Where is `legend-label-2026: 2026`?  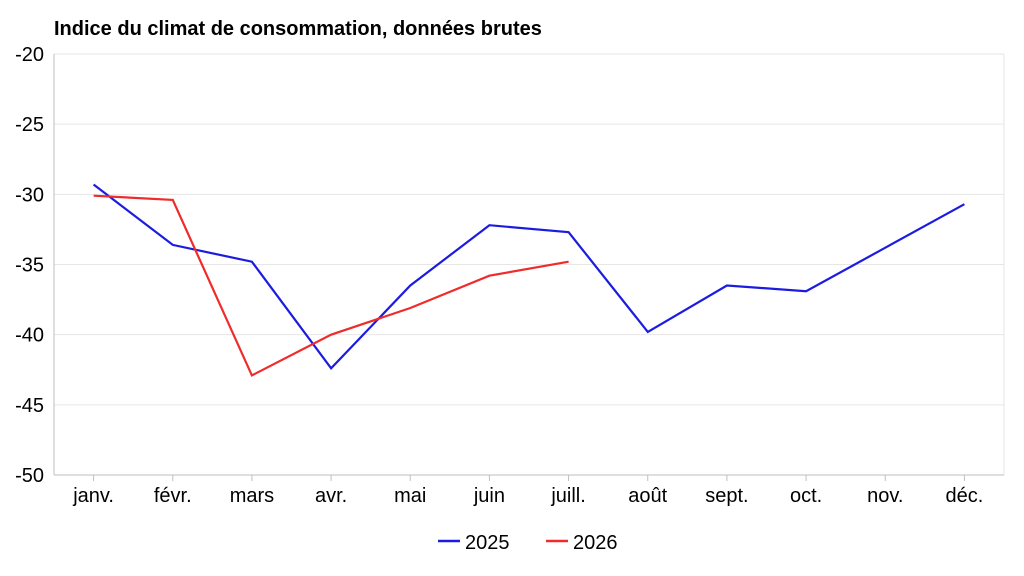
legend-label-2026: 2026 is located at coordinates (595, 543).